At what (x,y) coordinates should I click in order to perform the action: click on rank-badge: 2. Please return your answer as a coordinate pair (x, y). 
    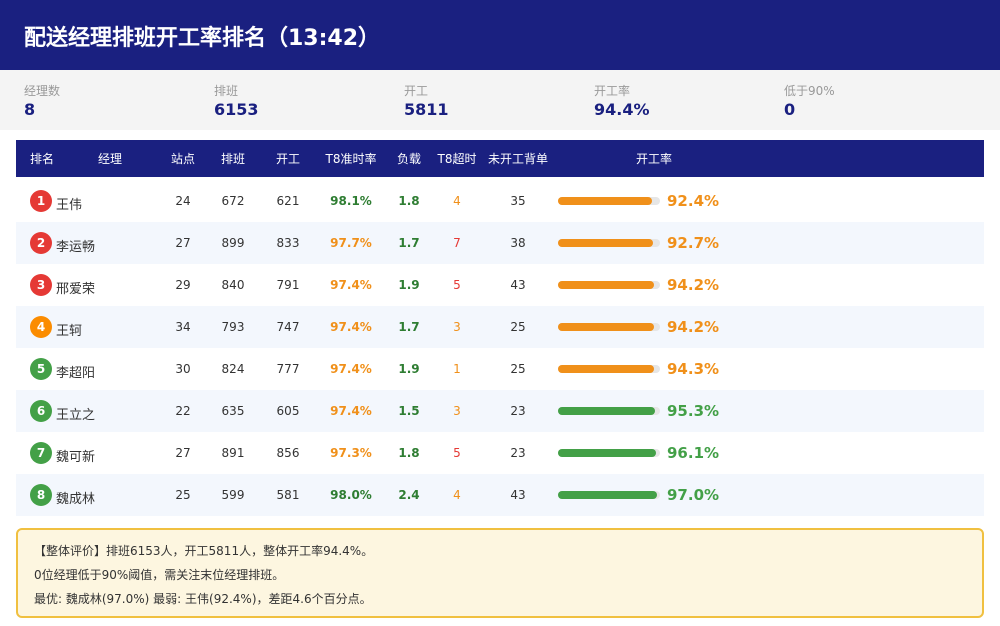
    Looking at the image, I should click on (41, 243).